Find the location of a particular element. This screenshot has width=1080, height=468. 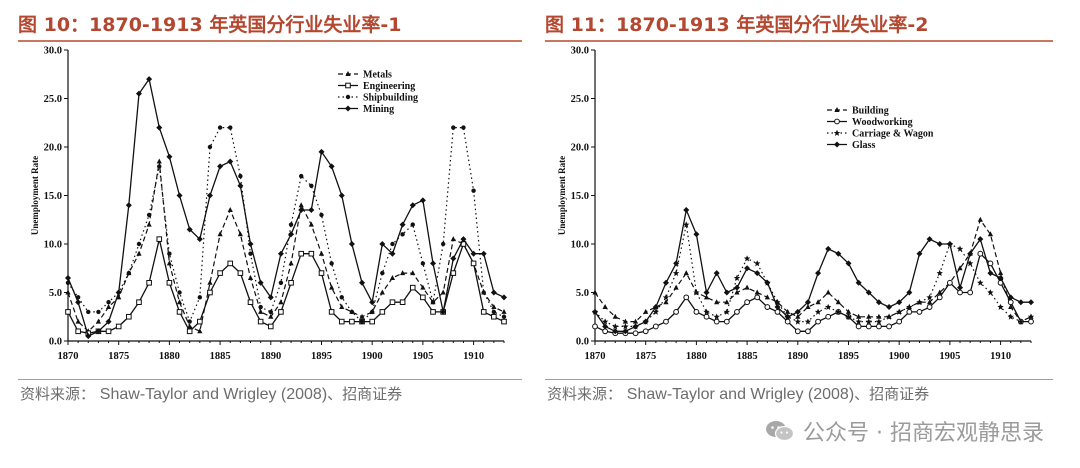

series-engineering is located at coordinates (286, 286).